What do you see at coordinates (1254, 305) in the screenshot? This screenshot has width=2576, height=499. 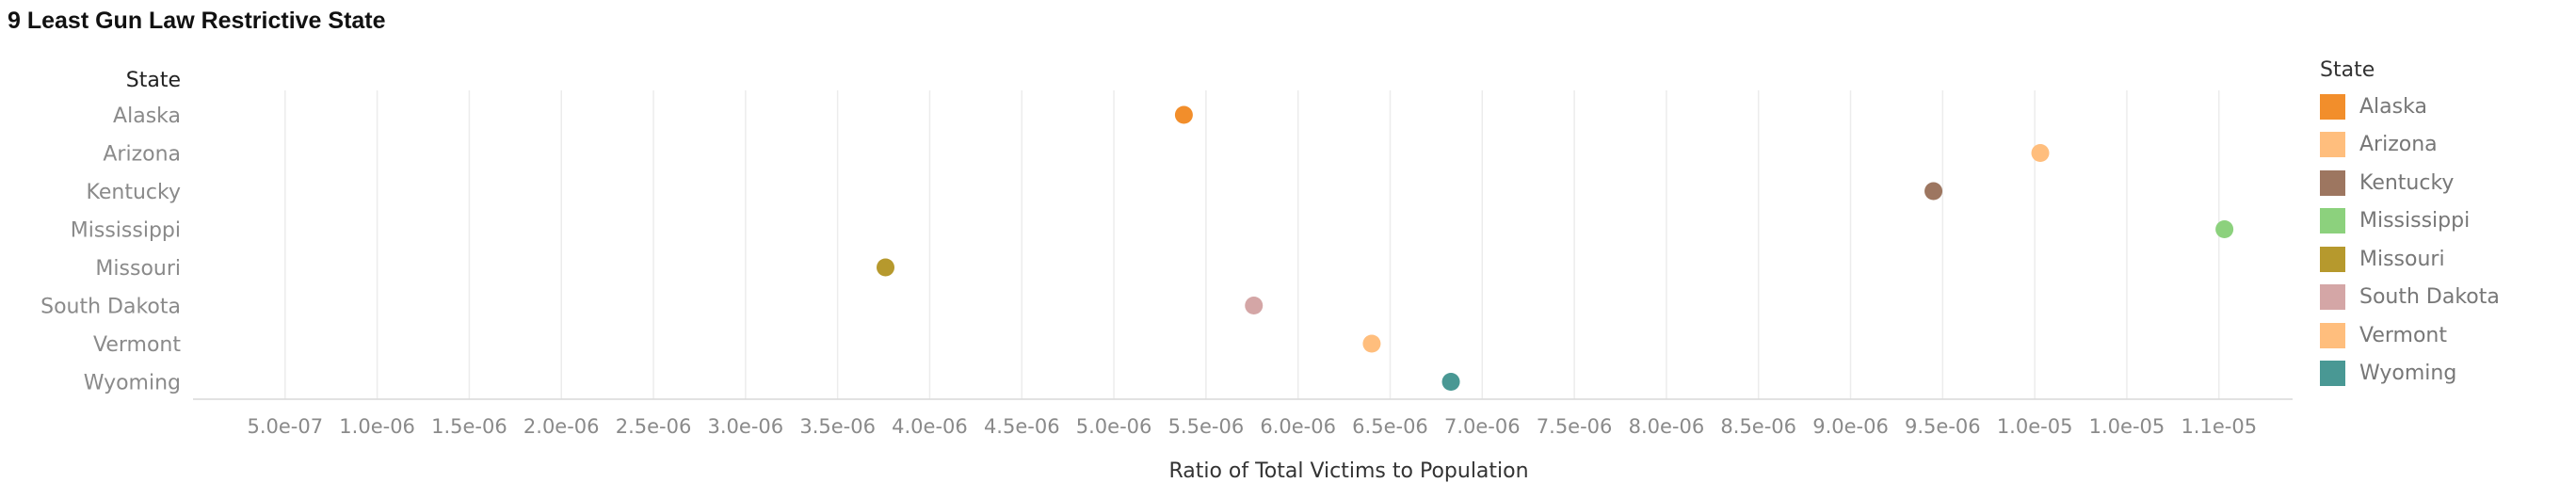 I see `data-point-south-dakota` at bounding box center [1254, 305].